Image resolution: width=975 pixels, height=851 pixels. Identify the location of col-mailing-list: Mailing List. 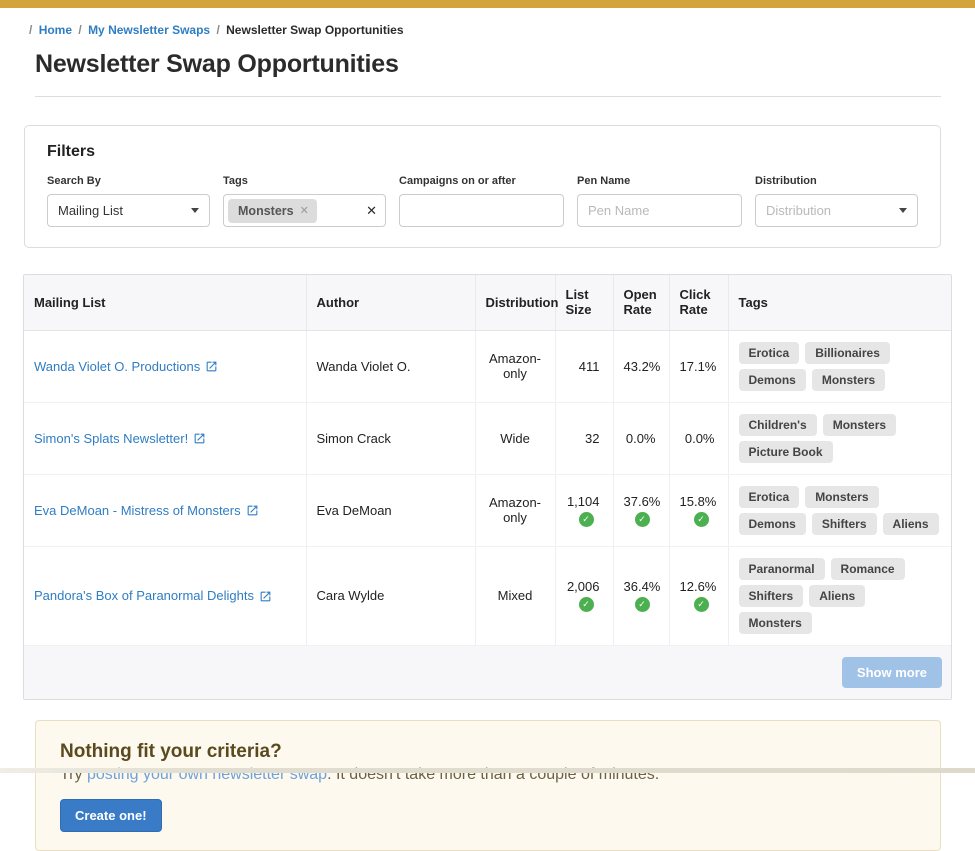
(165, 303).